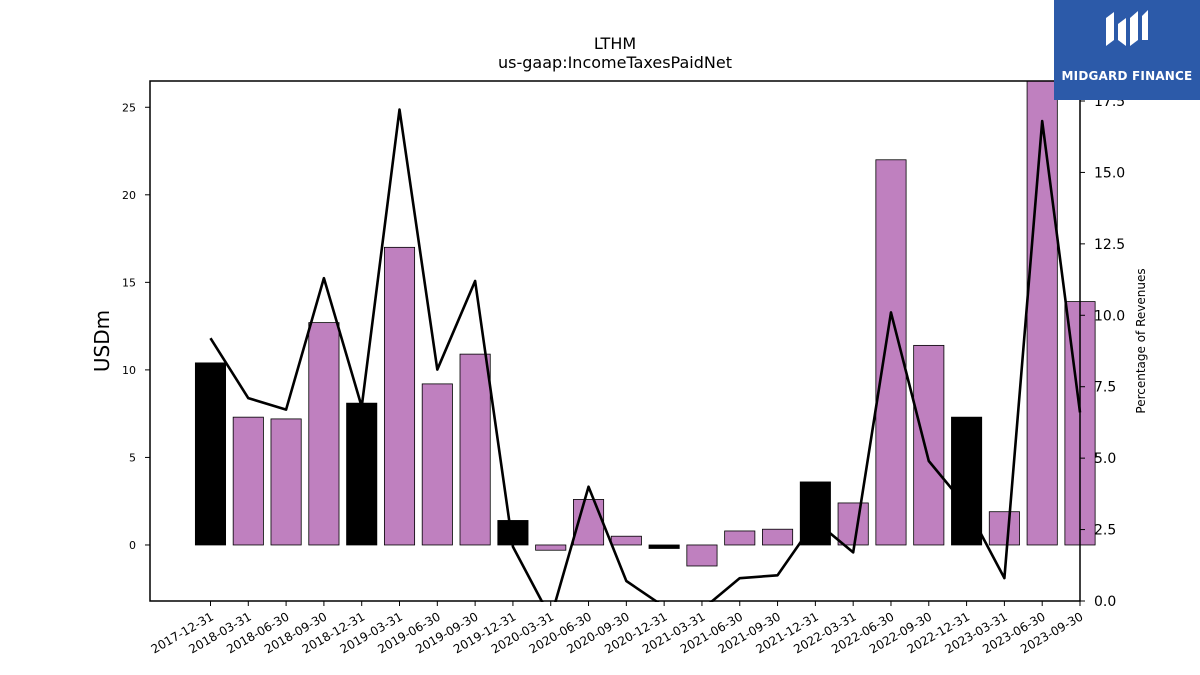 The image size is (1200, 675). Describe the element at coordinates (1105, 388) in the screenshot. I see `y2-tick-label: 7.5` at that location.